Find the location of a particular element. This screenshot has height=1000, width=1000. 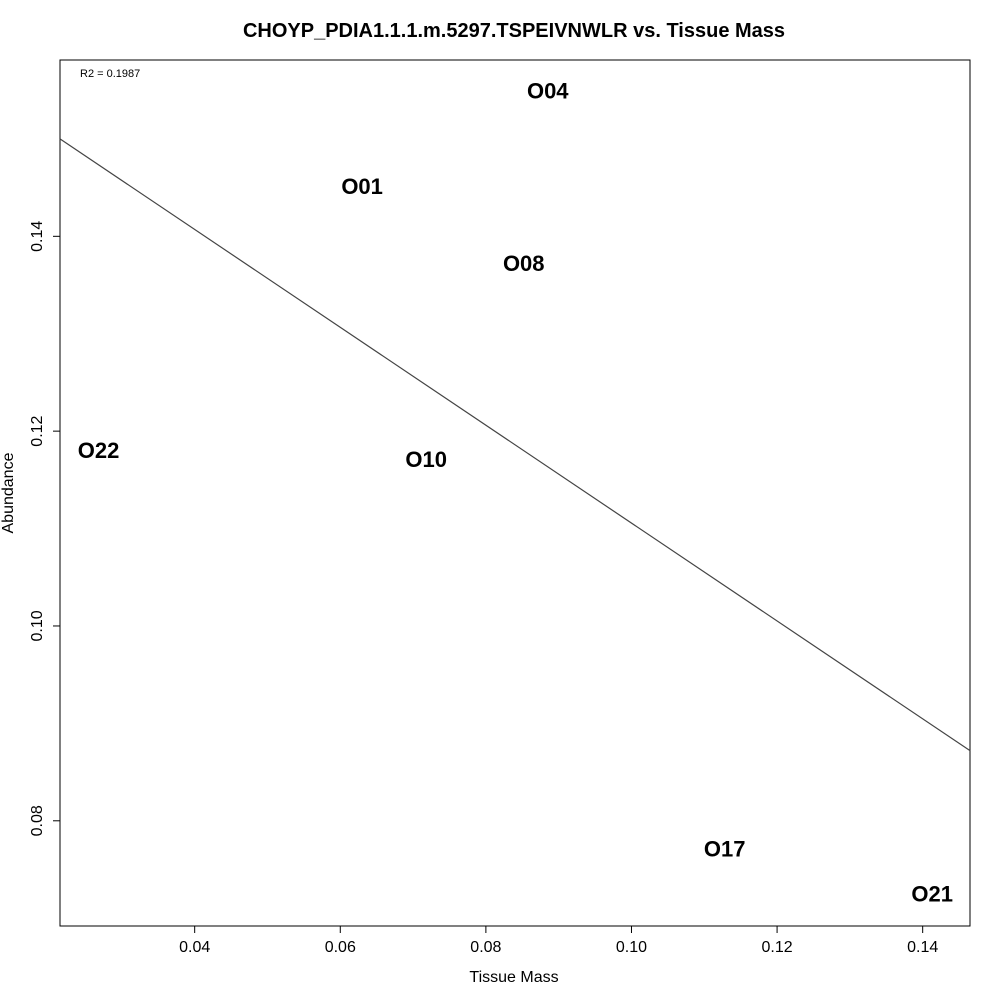

y-tick-label: 0.08 is located at coordinates (37, 820).